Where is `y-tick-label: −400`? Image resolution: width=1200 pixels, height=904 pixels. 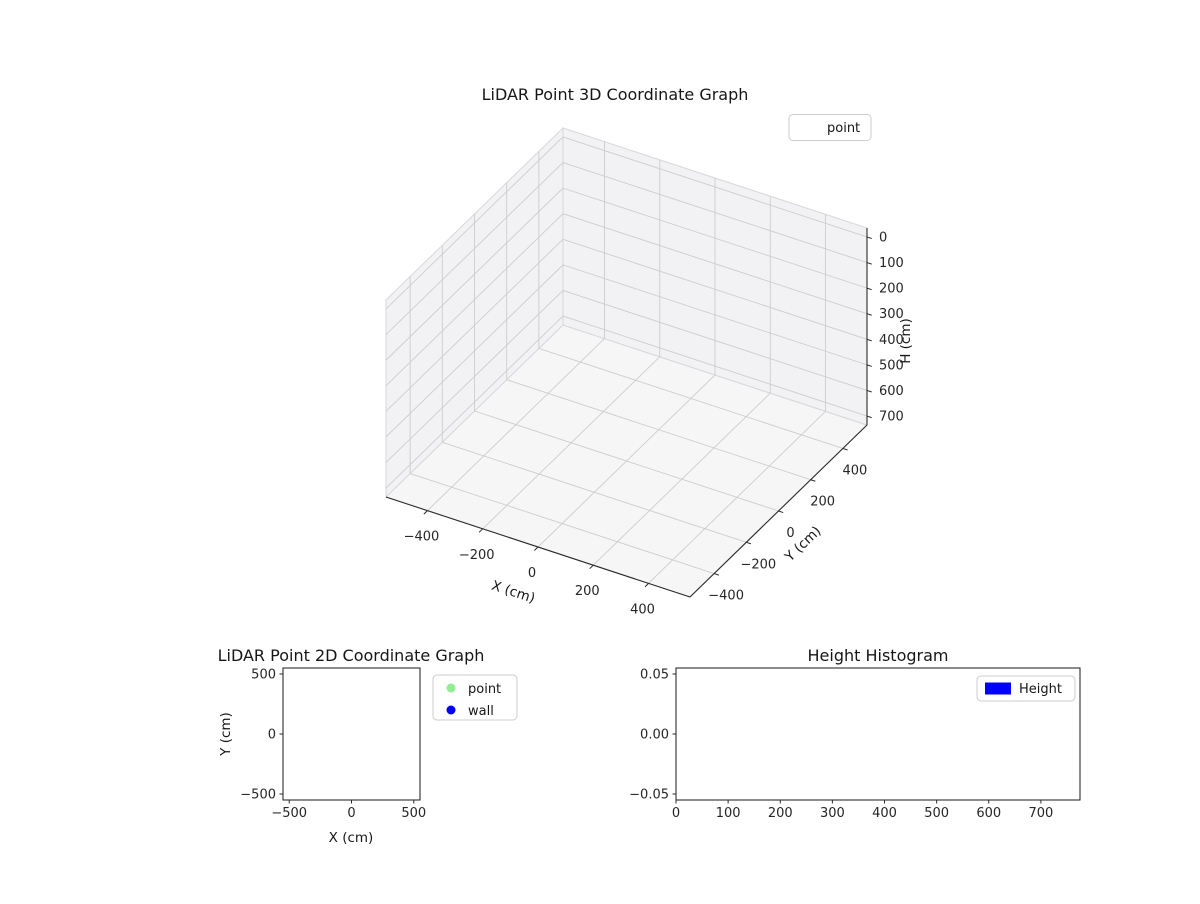 y-tick-label: −400 is located at coordinates (726, 596).